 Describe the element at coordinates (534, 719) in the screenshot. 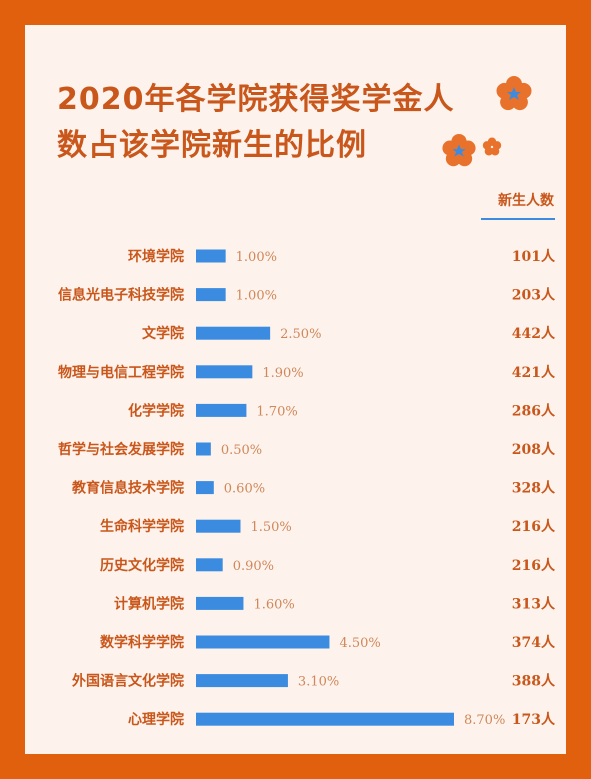

I see `freshmen-count: 173人` at that location.